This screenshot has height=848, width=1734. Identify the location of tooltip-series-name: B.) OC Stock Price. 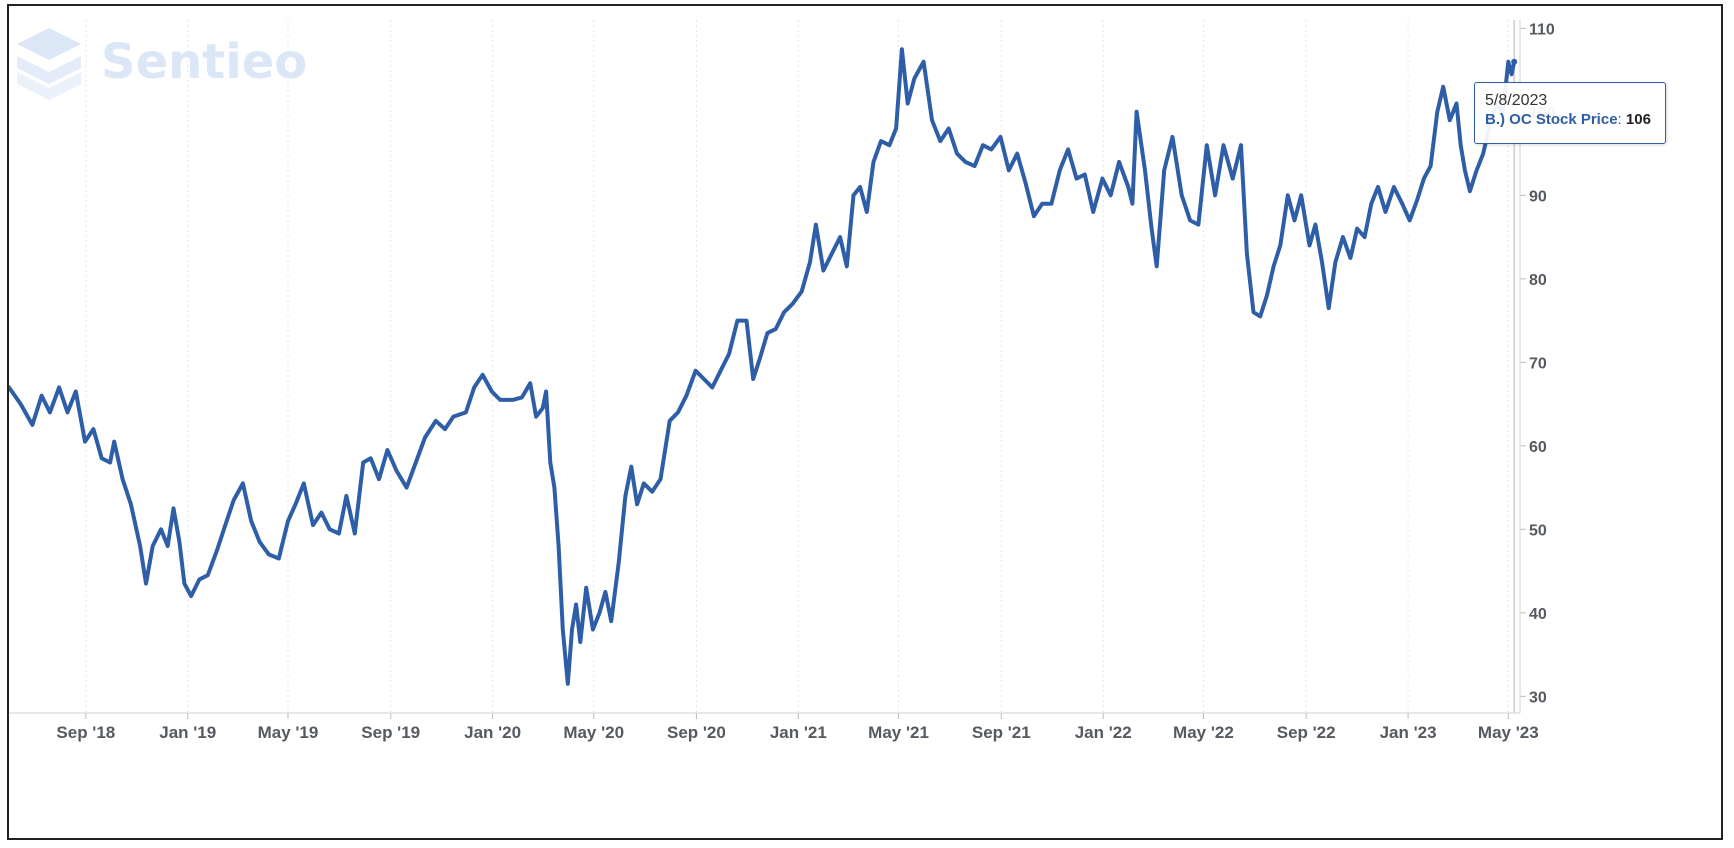
(1551, 119).